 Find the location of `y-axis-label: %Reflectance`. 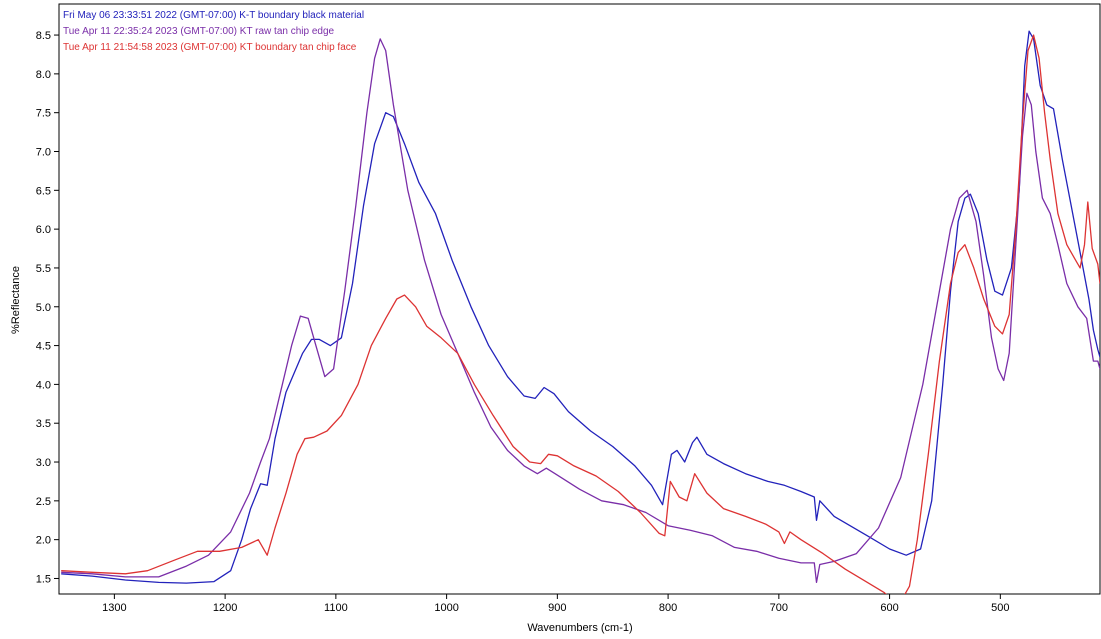

y-axis-label: %Reflectance is located at coordinates (16, 300).